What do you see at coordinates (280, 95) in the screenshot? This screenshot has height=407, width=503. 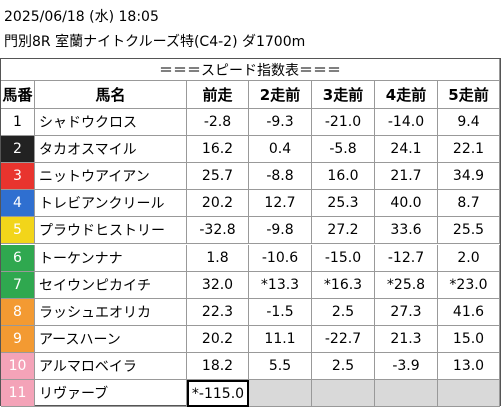 I see `column-header: 2走前` at bounding box center [280, 95].